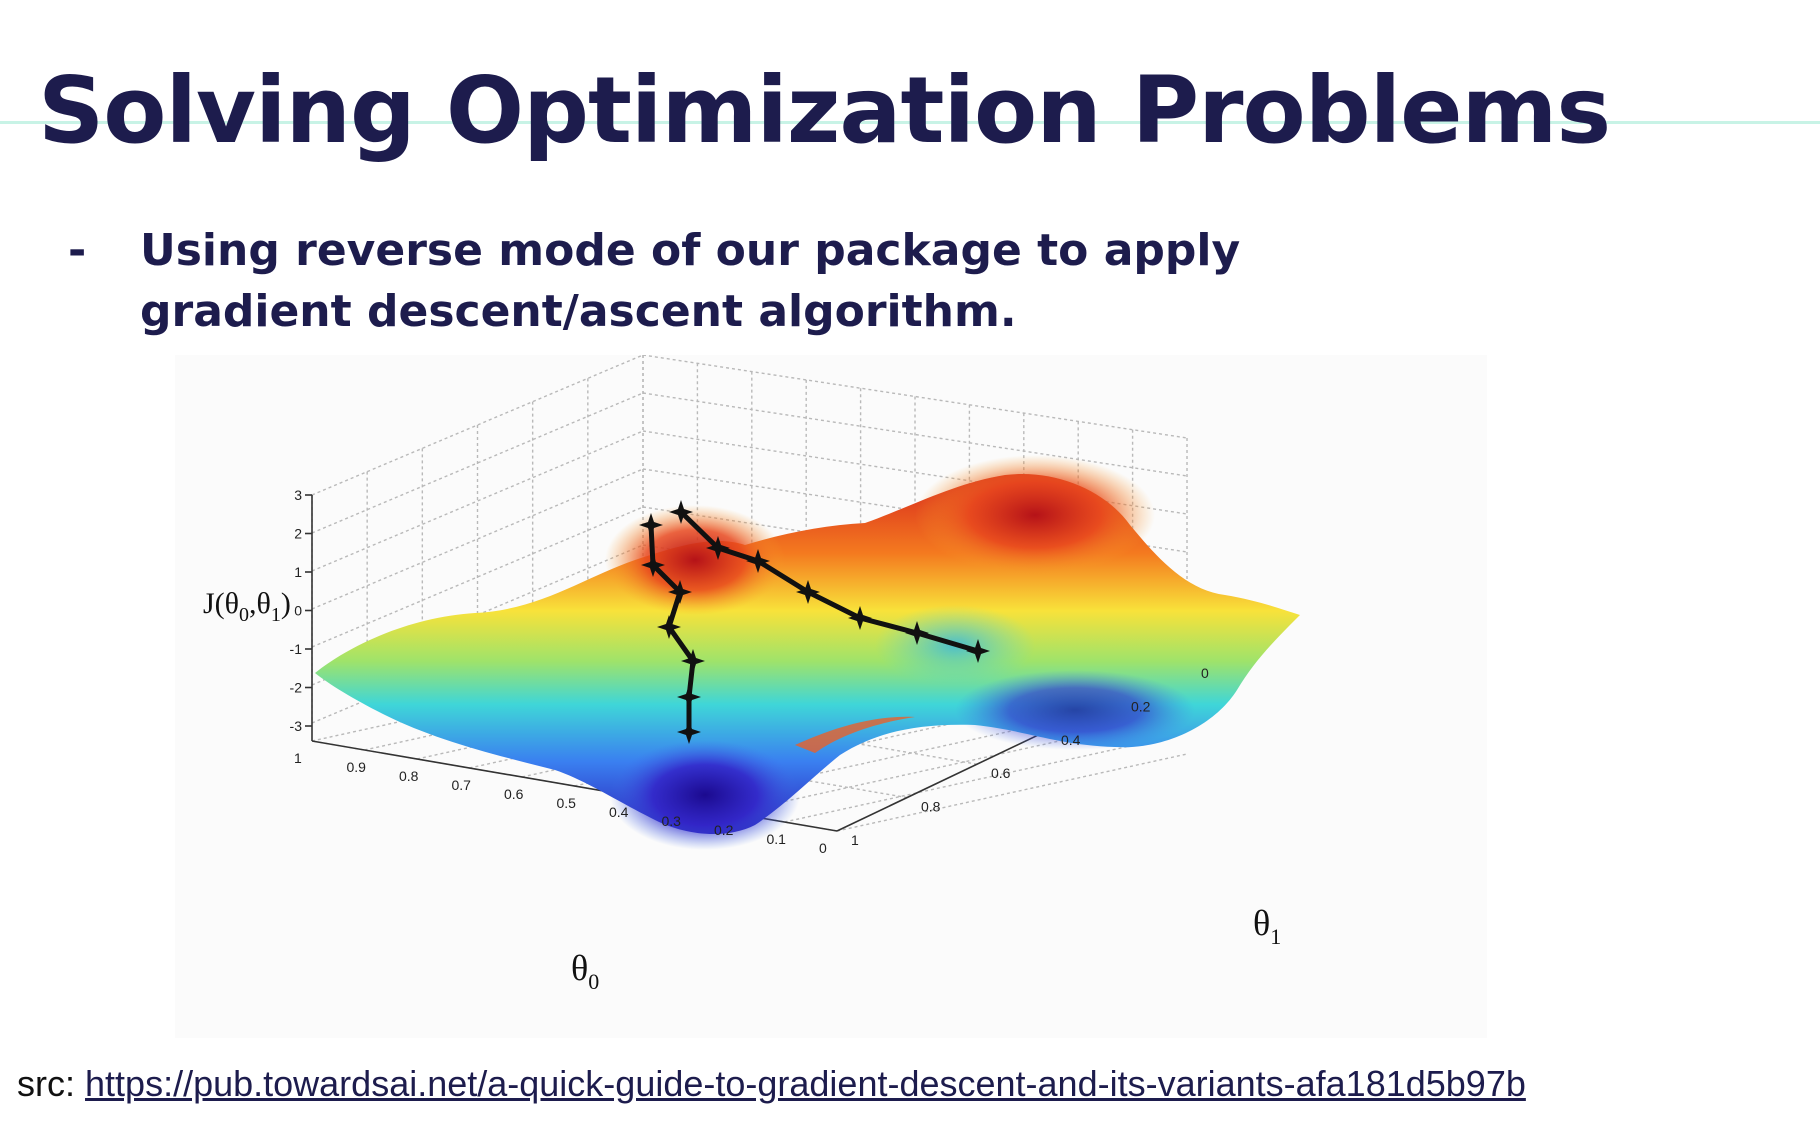  Describe the element at coordinates (724, 830) in the screenshot. I see `x-tick-label: 0.2` at that location.